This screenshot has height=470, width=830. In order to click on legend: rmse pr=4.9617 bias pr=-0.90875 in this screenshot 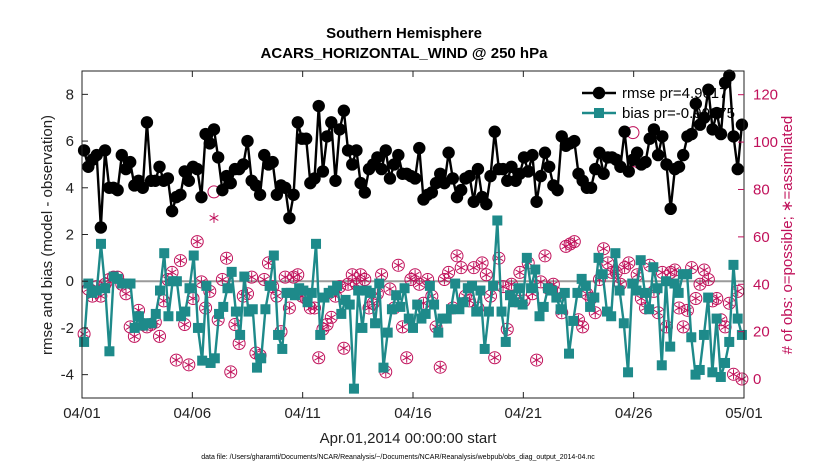, I will do `click(658, 103)`.